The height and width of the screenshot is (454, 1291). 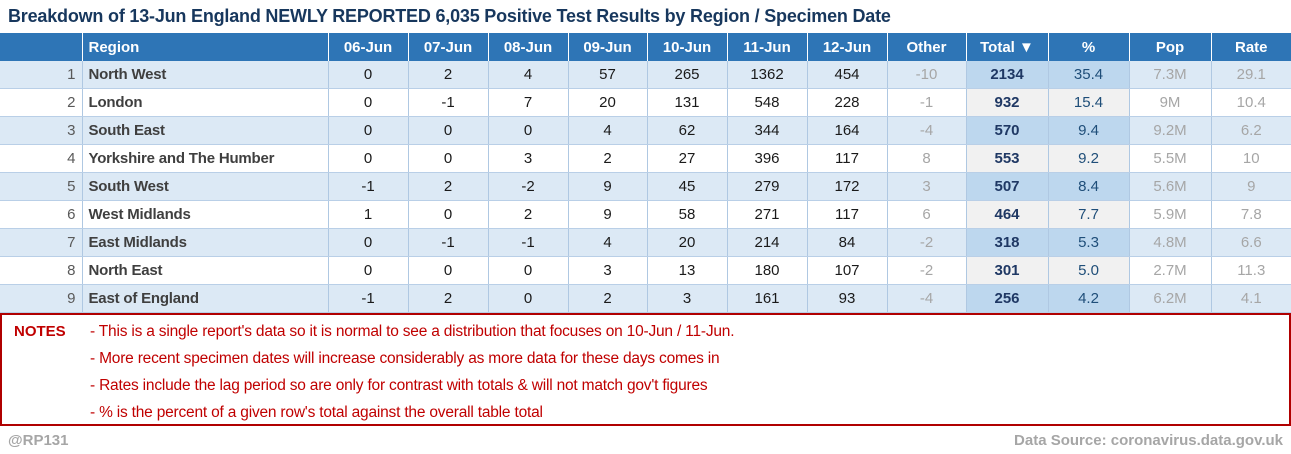 I want to click on region-name: North East, so click(x=205, y=270).